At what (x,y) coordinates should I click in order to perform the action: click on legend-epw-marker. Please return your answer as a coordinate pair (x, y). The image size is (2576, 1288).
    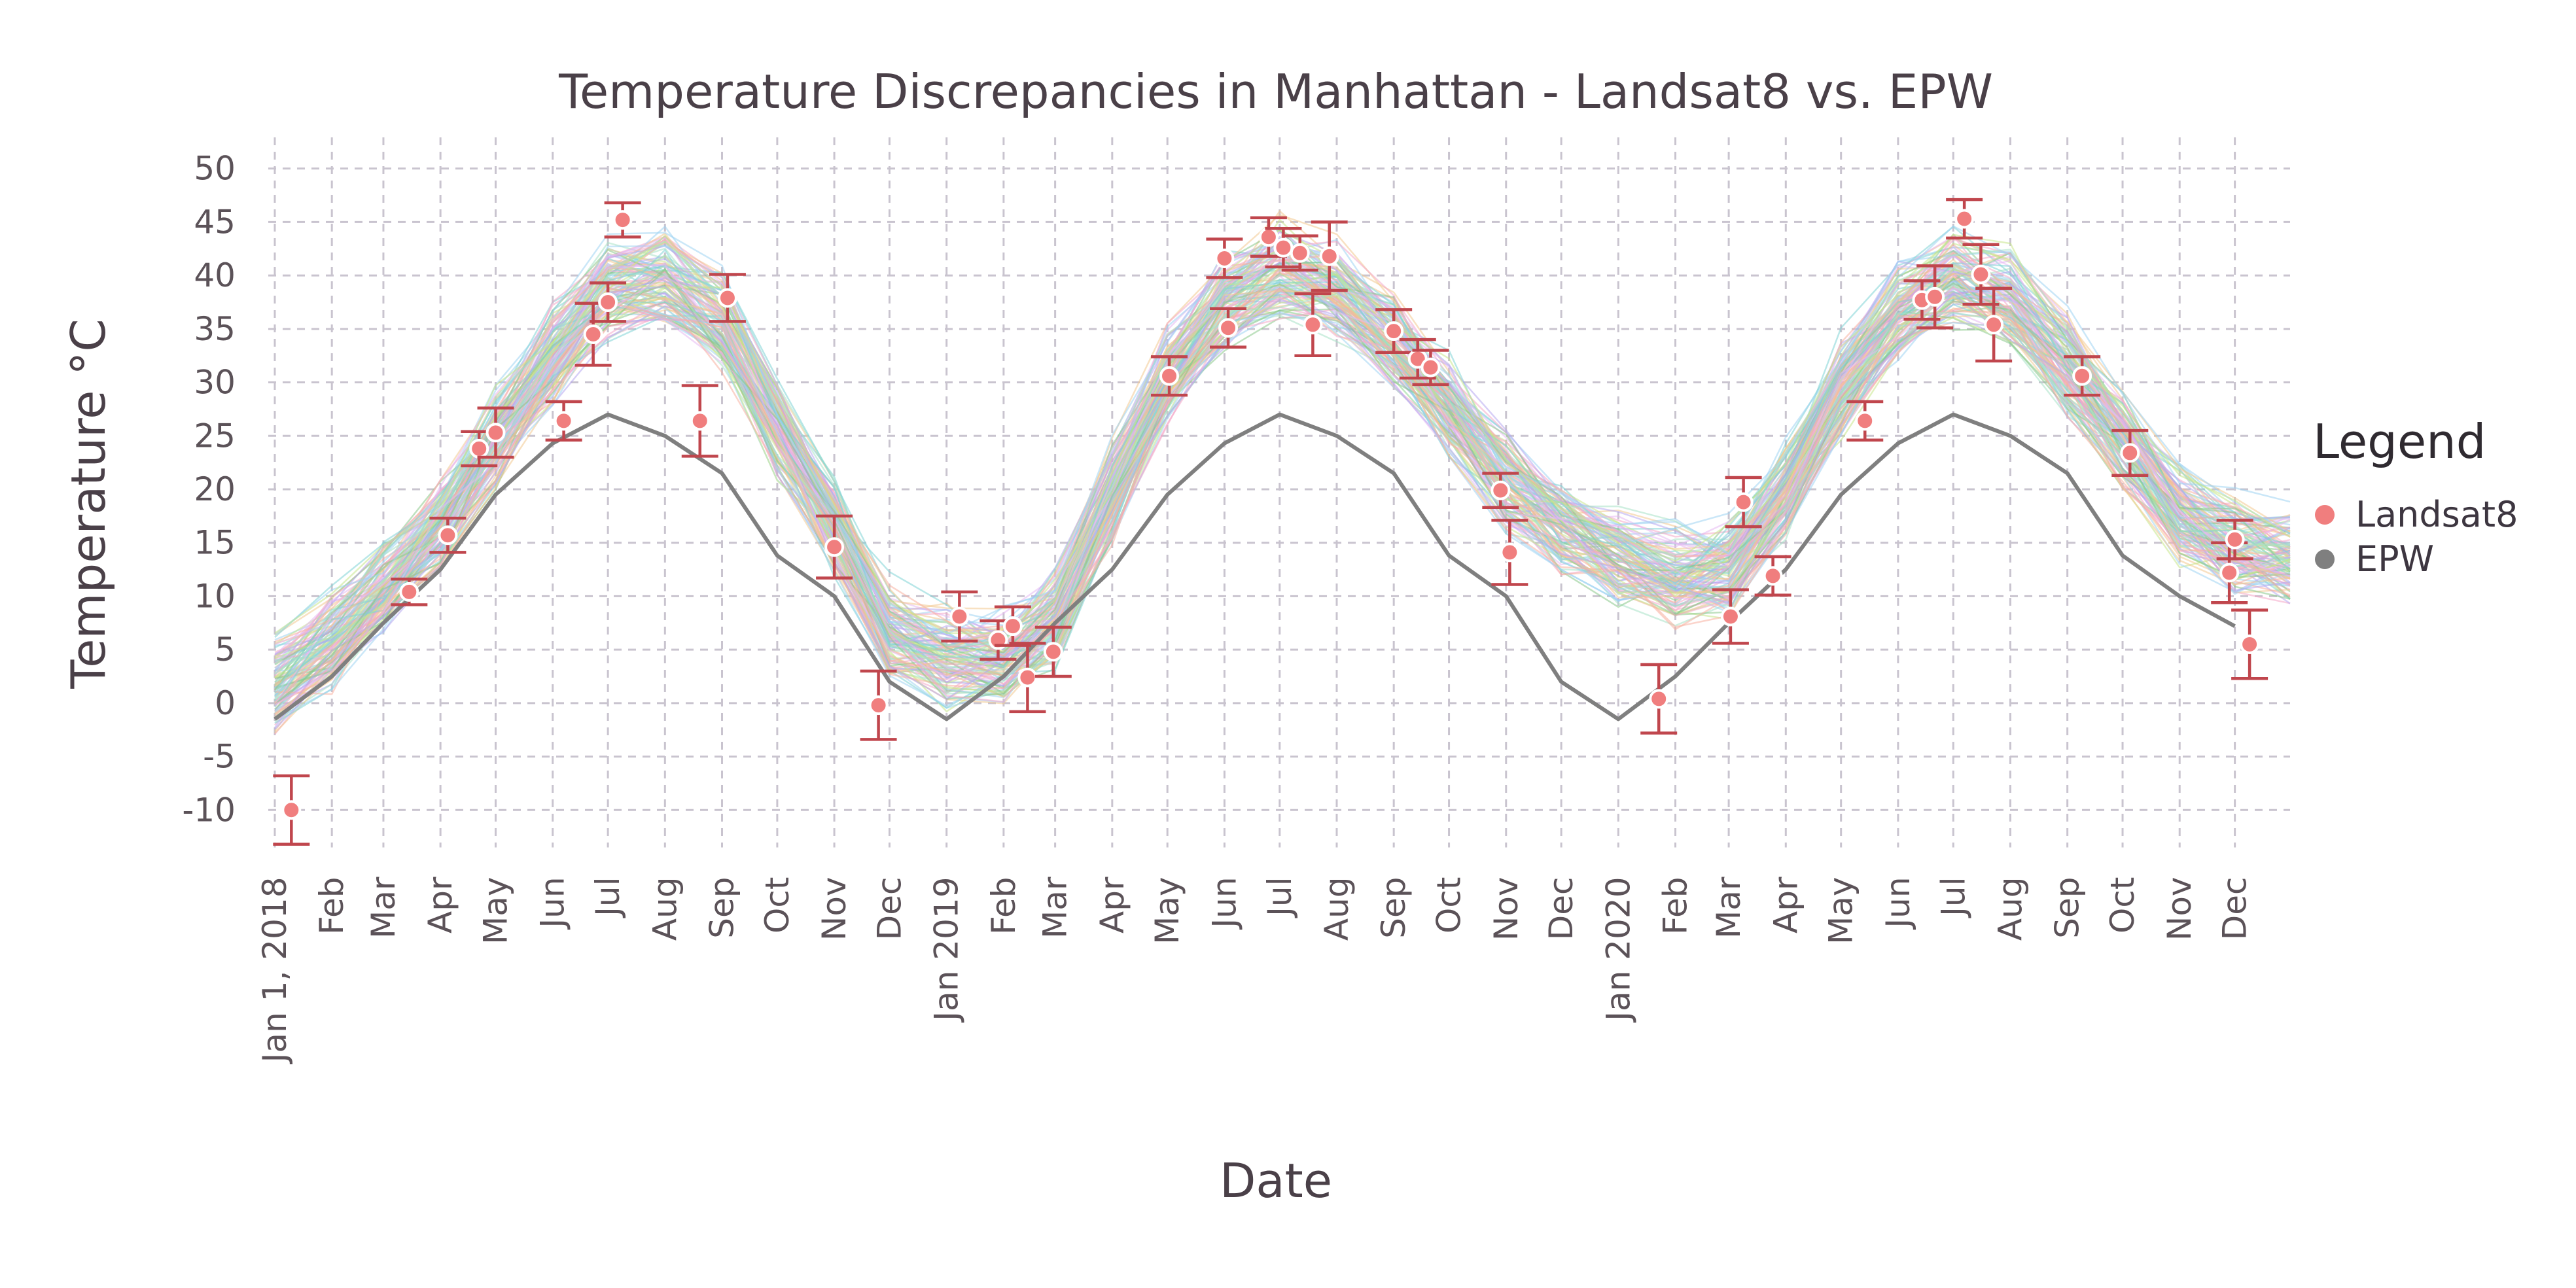
    Looking at the image, I should click on (2325, 559).